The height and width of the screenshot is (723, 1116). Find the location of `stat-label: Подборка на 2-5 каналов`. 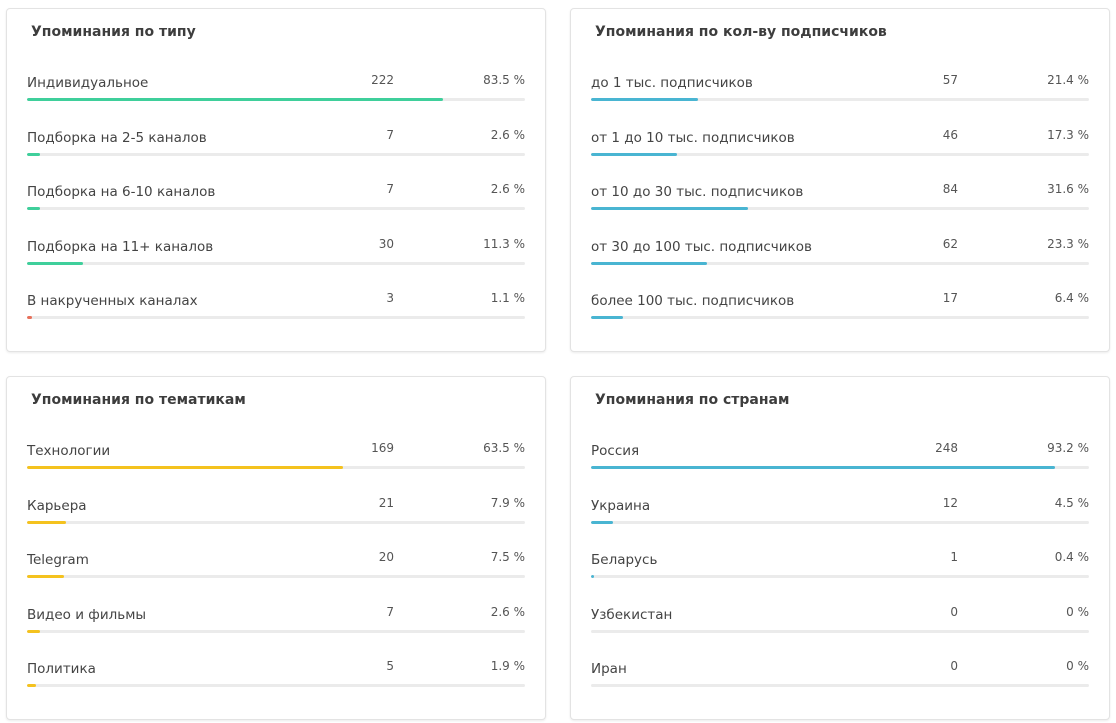

stat-label: Подборка на 2-5 каналов is located at coordinates (117, 137).